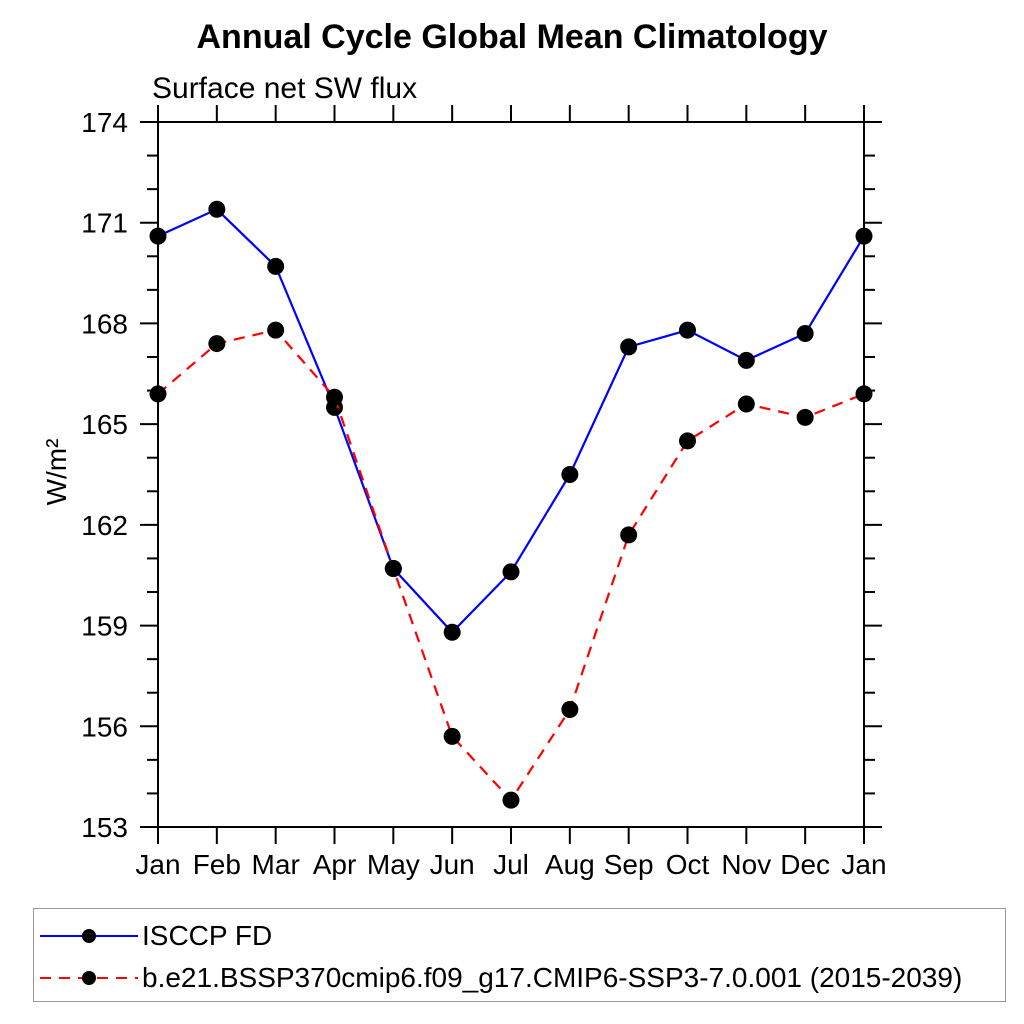  I want to click on x-tick-label: Oct, so click(688, 864).